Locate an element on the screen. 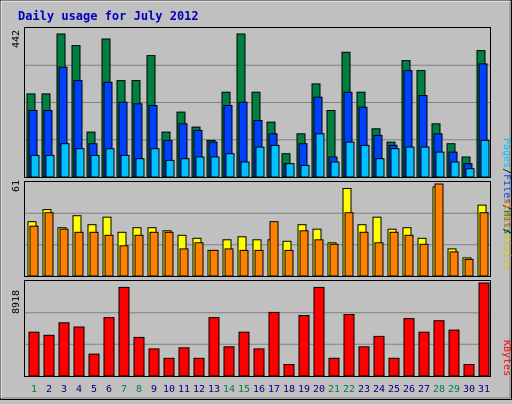 This screenshot has width=512, height=404. chart-title: Daily usage for July 2012 is located at coordinates (108, 16).